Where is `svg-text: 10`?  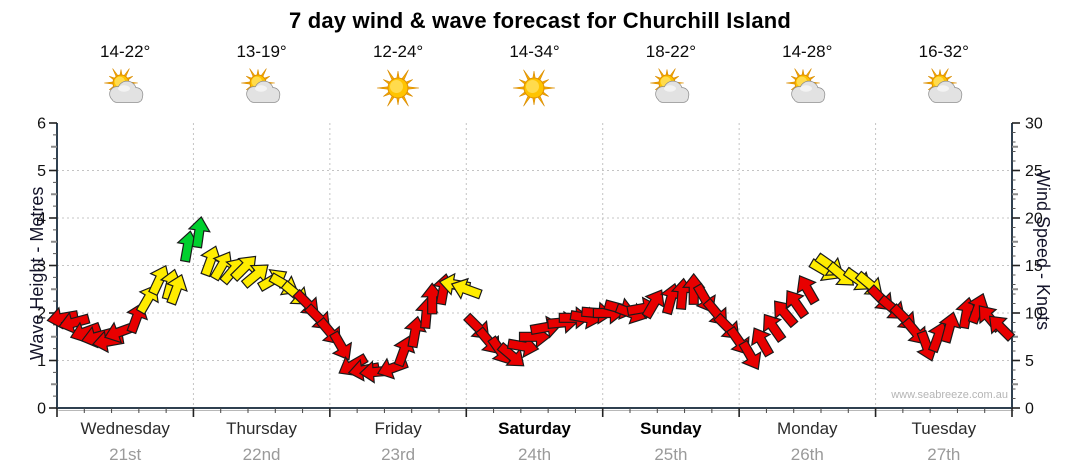 svg-text: 10 is located at coordinates (1034, 314).